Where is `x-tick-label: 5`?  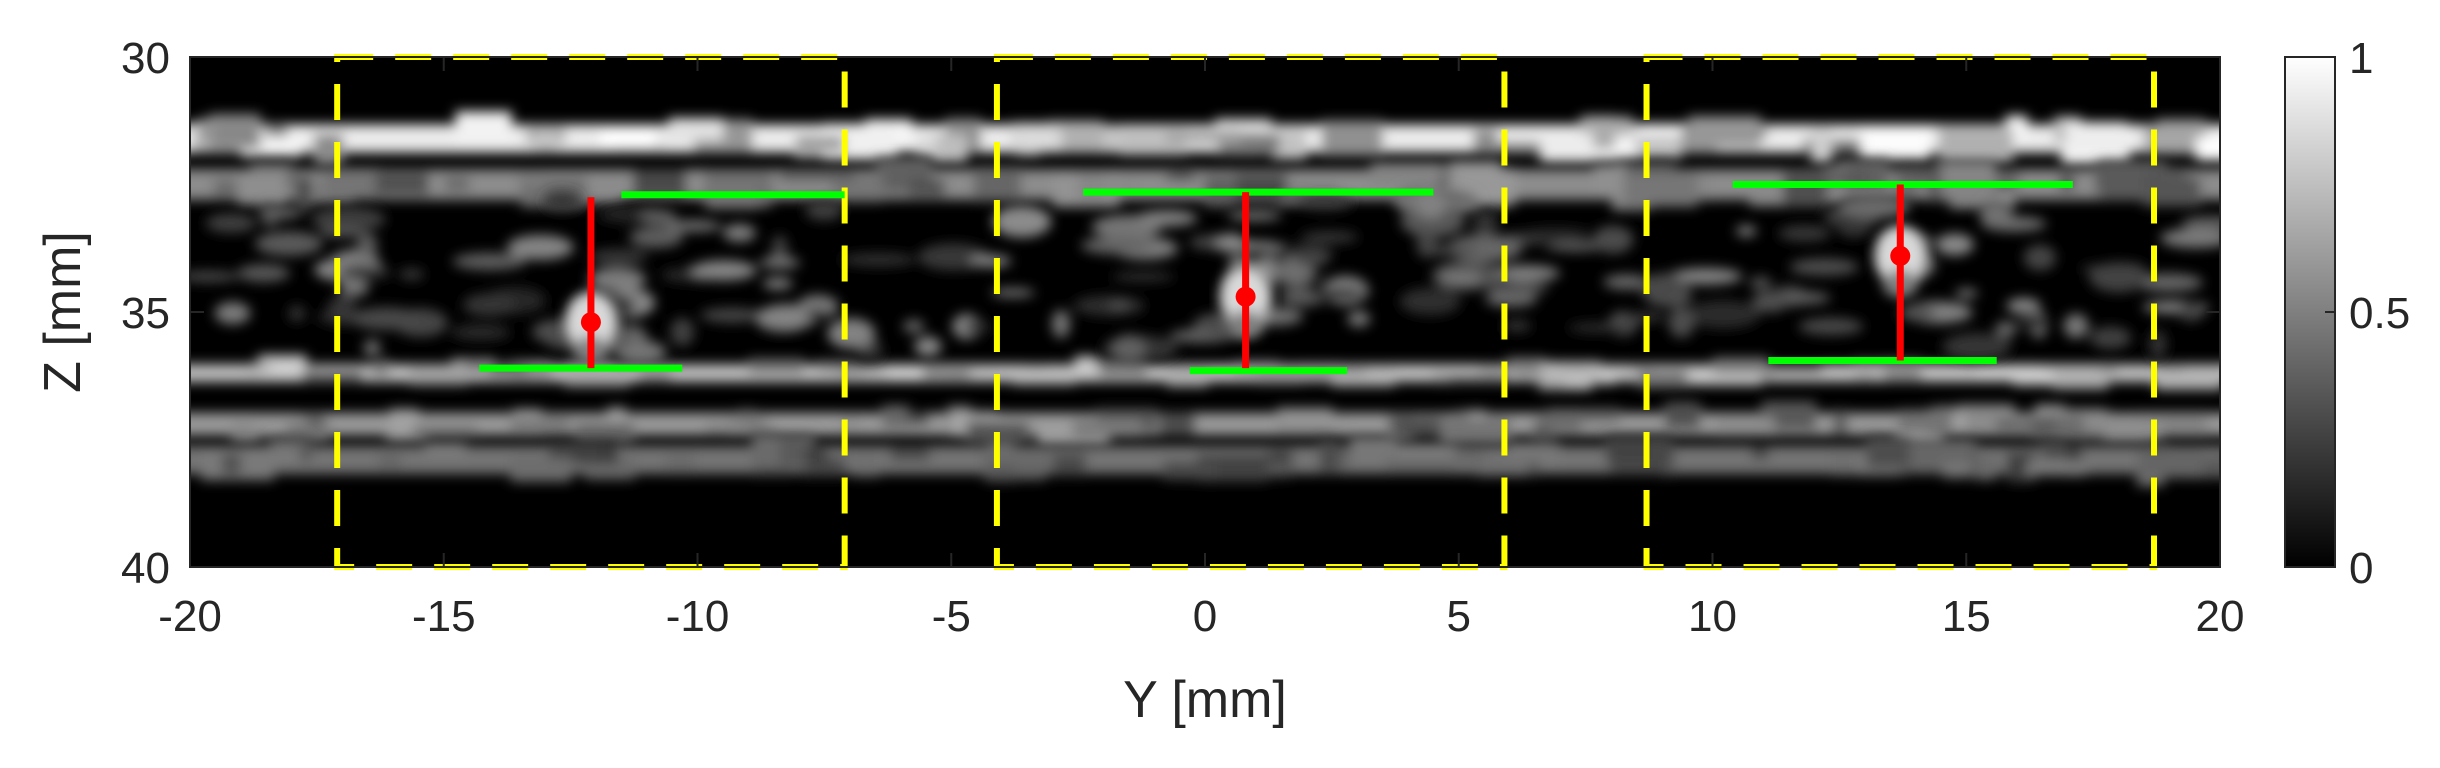
x-tick-label: 5 is located at coordinates (1459, 616).